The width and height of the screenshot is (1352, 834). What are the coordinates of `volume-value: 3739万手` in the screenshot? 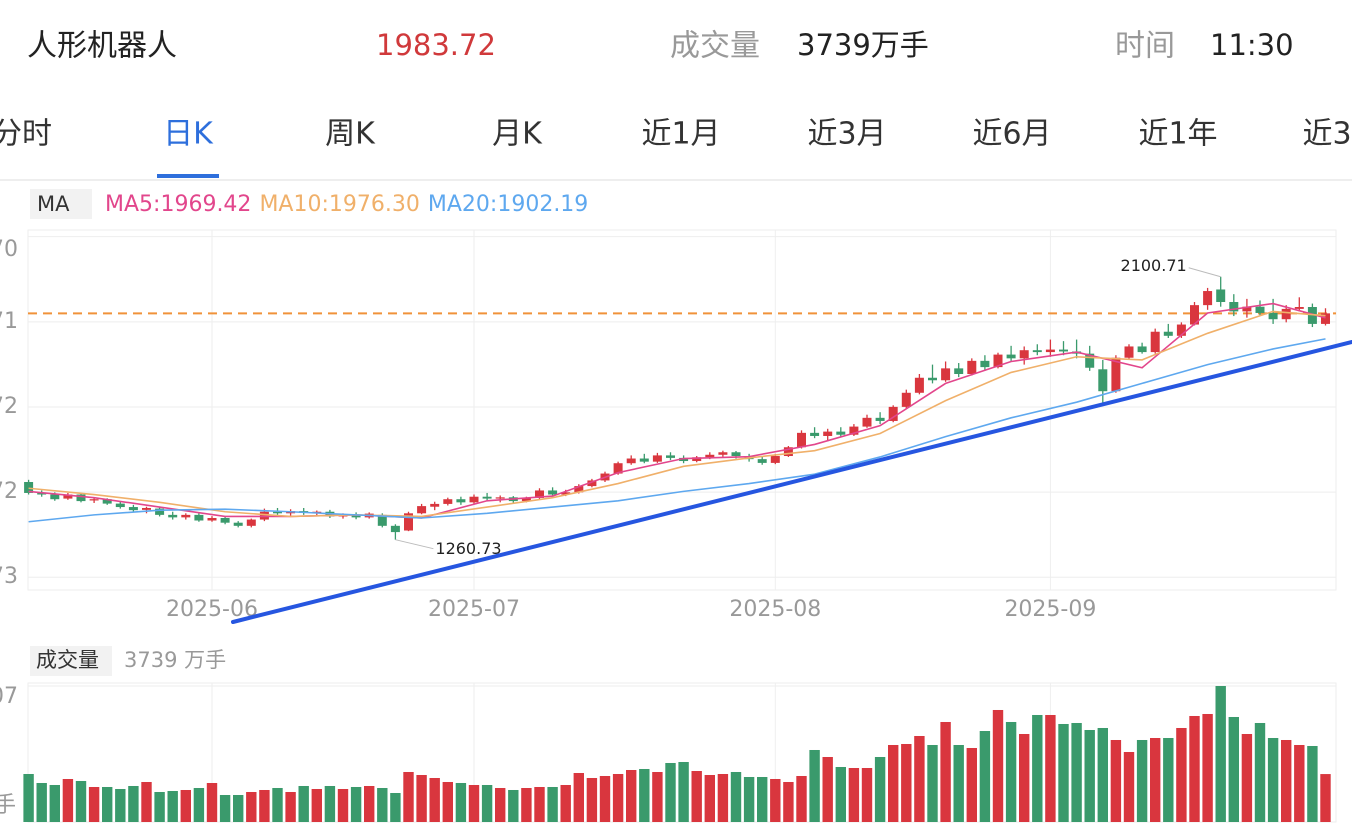 It's located at (863, 45).